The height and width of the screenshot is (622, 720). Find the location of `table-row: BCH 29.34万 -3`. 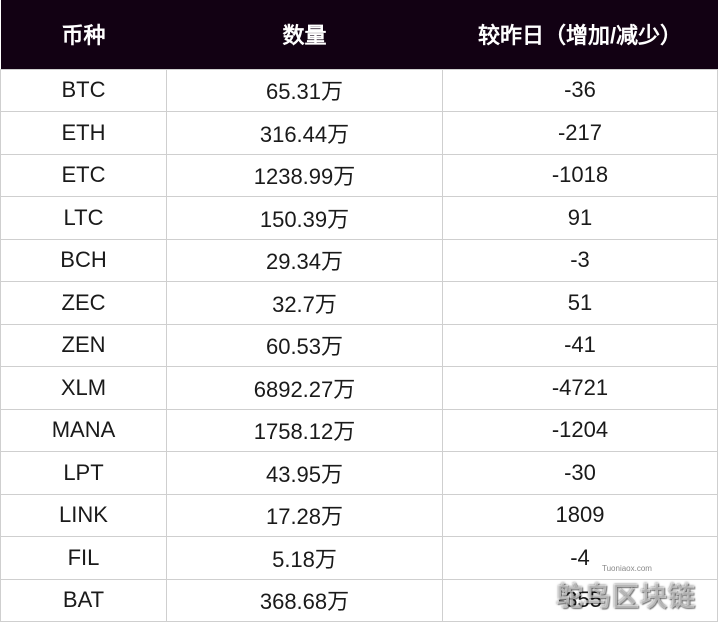

table-row: BCH 29.34万 -3 is located at coordinates (359, 260).